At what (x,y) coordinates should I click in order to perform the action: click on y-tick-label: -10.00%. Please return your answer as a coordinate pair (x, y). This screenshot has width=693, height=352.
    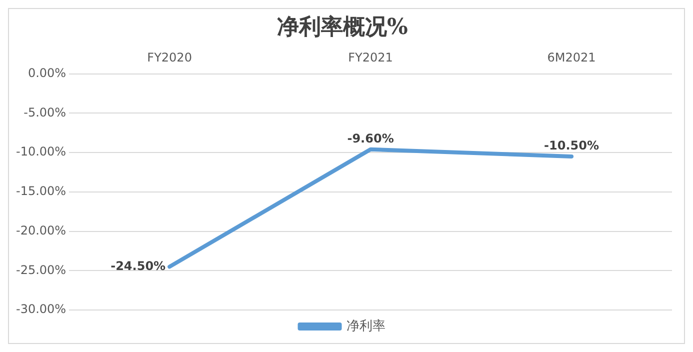
    Looking at the image, I should click on (41, 151).